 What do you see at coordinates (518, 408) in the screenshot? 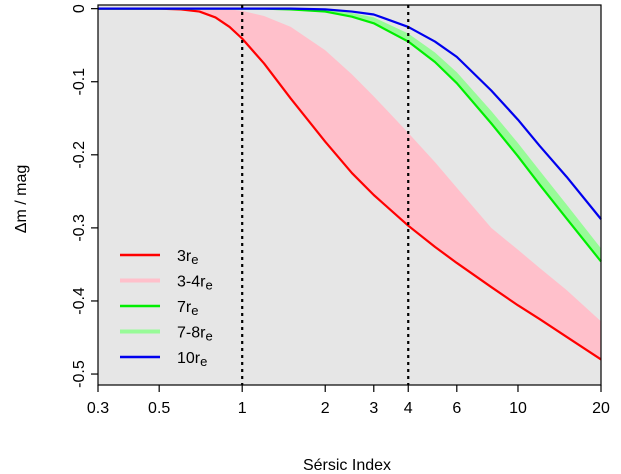
I see `x-tick-label: 10` at bounding box center [518, 408].